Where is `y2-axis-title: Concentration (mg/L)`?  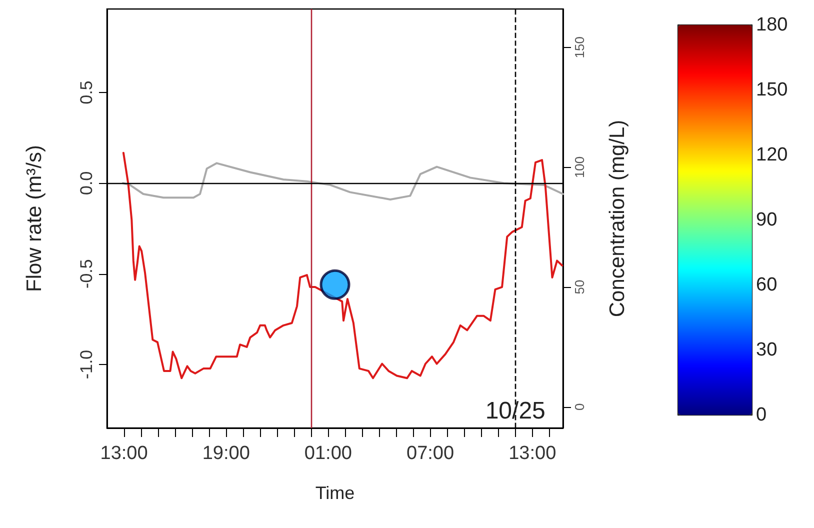 y2-axis-title: Concentration (mg/L) is located at coordinates (617, 219).